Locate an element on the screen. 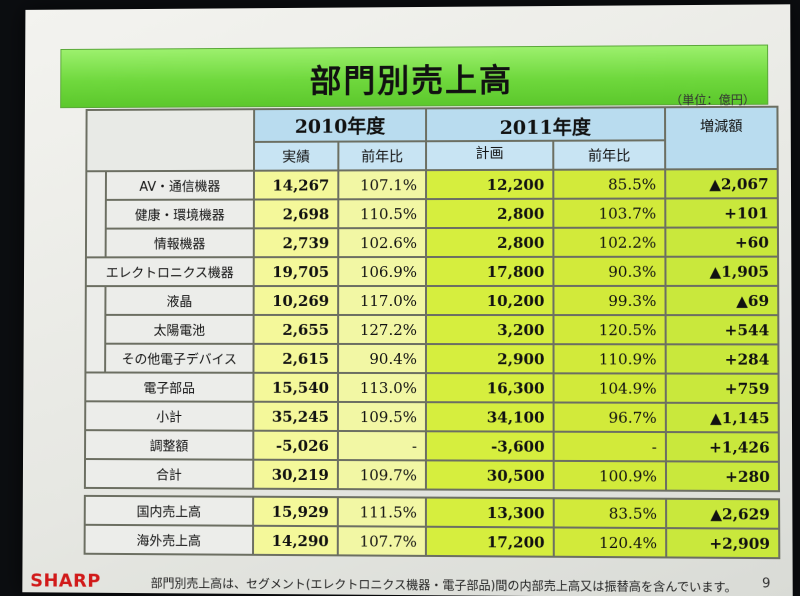 Image resolution: width=800 pixels, height=596 pixels. row-label: 海外売上高 is located at coordinates (169, 540).